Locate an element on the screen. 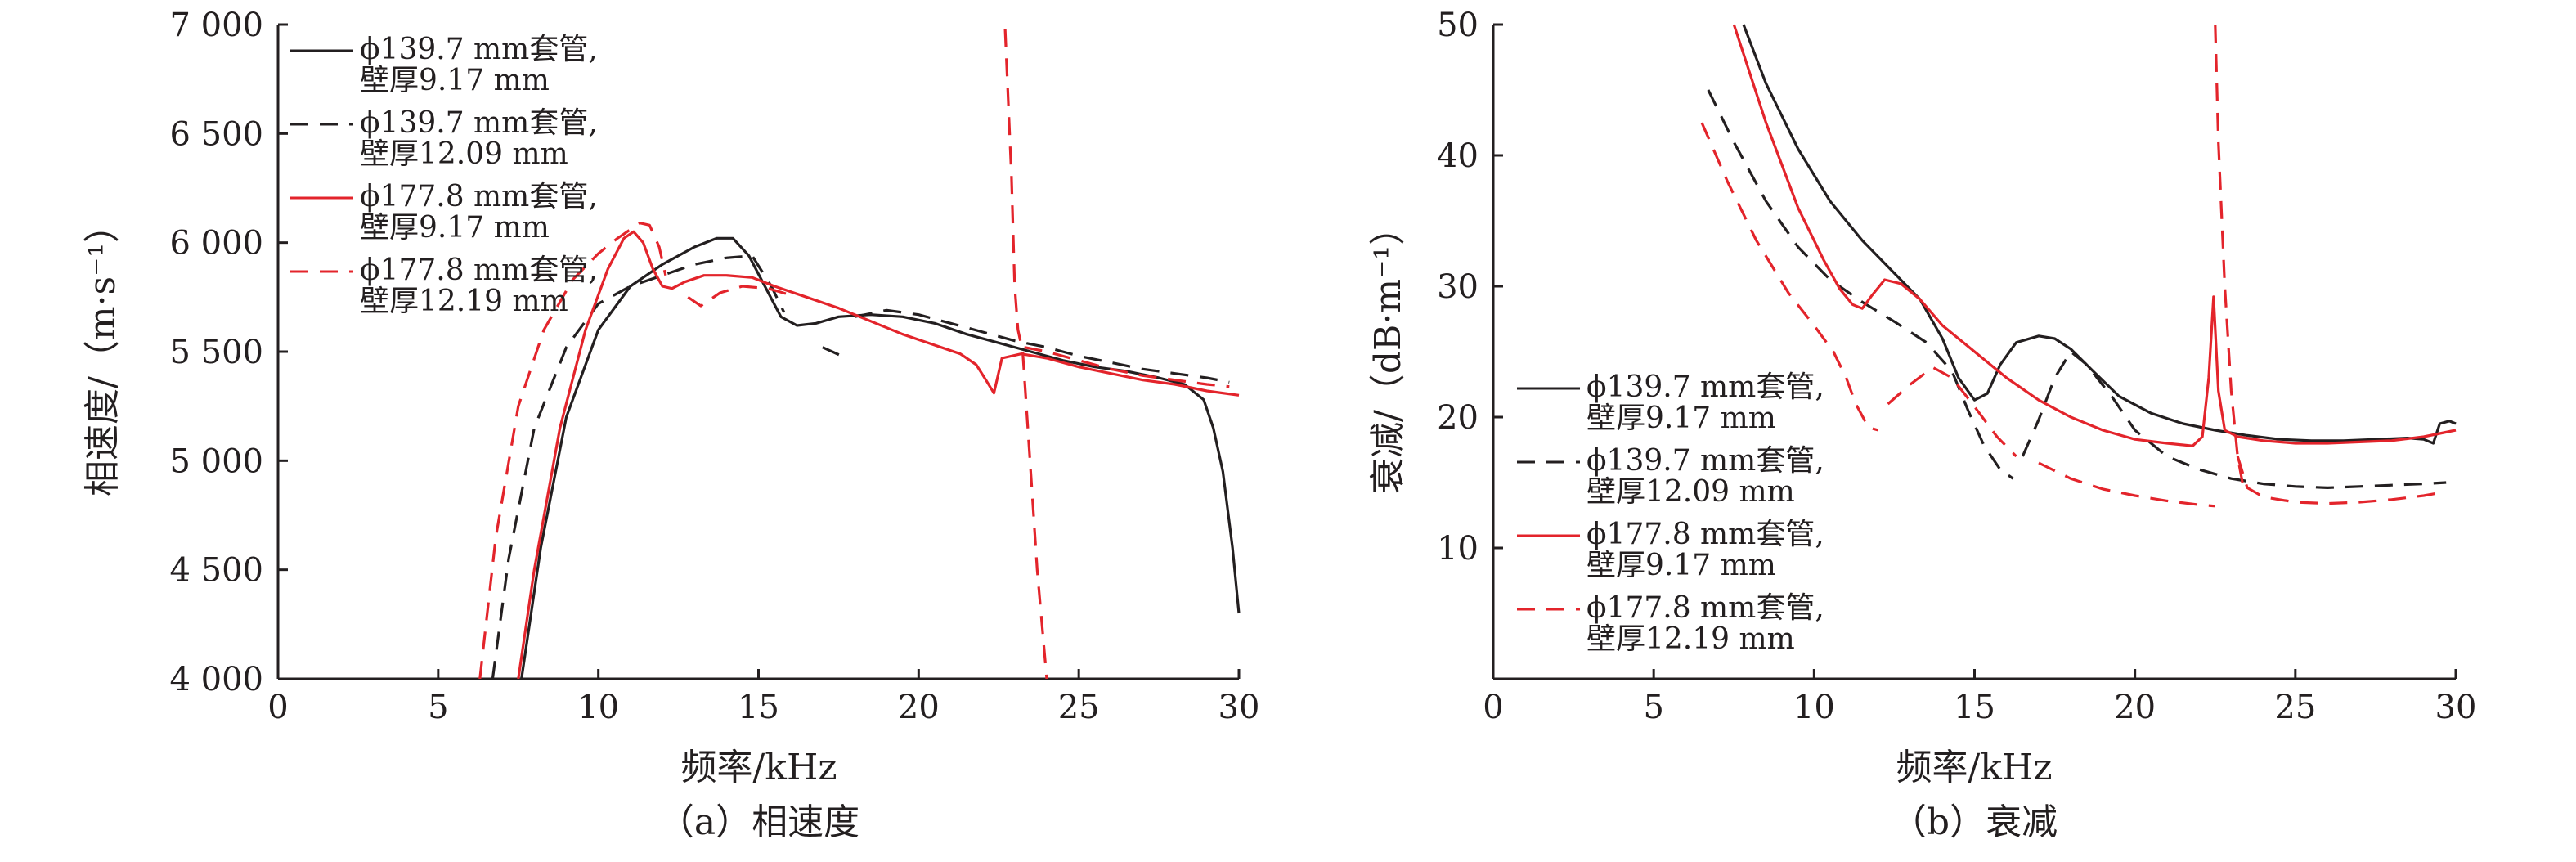 This screenshot has width=2576, height=862. panel-b-legend-label-2b: 壁厚12.09 mm is located at coordinates (1690, 492).